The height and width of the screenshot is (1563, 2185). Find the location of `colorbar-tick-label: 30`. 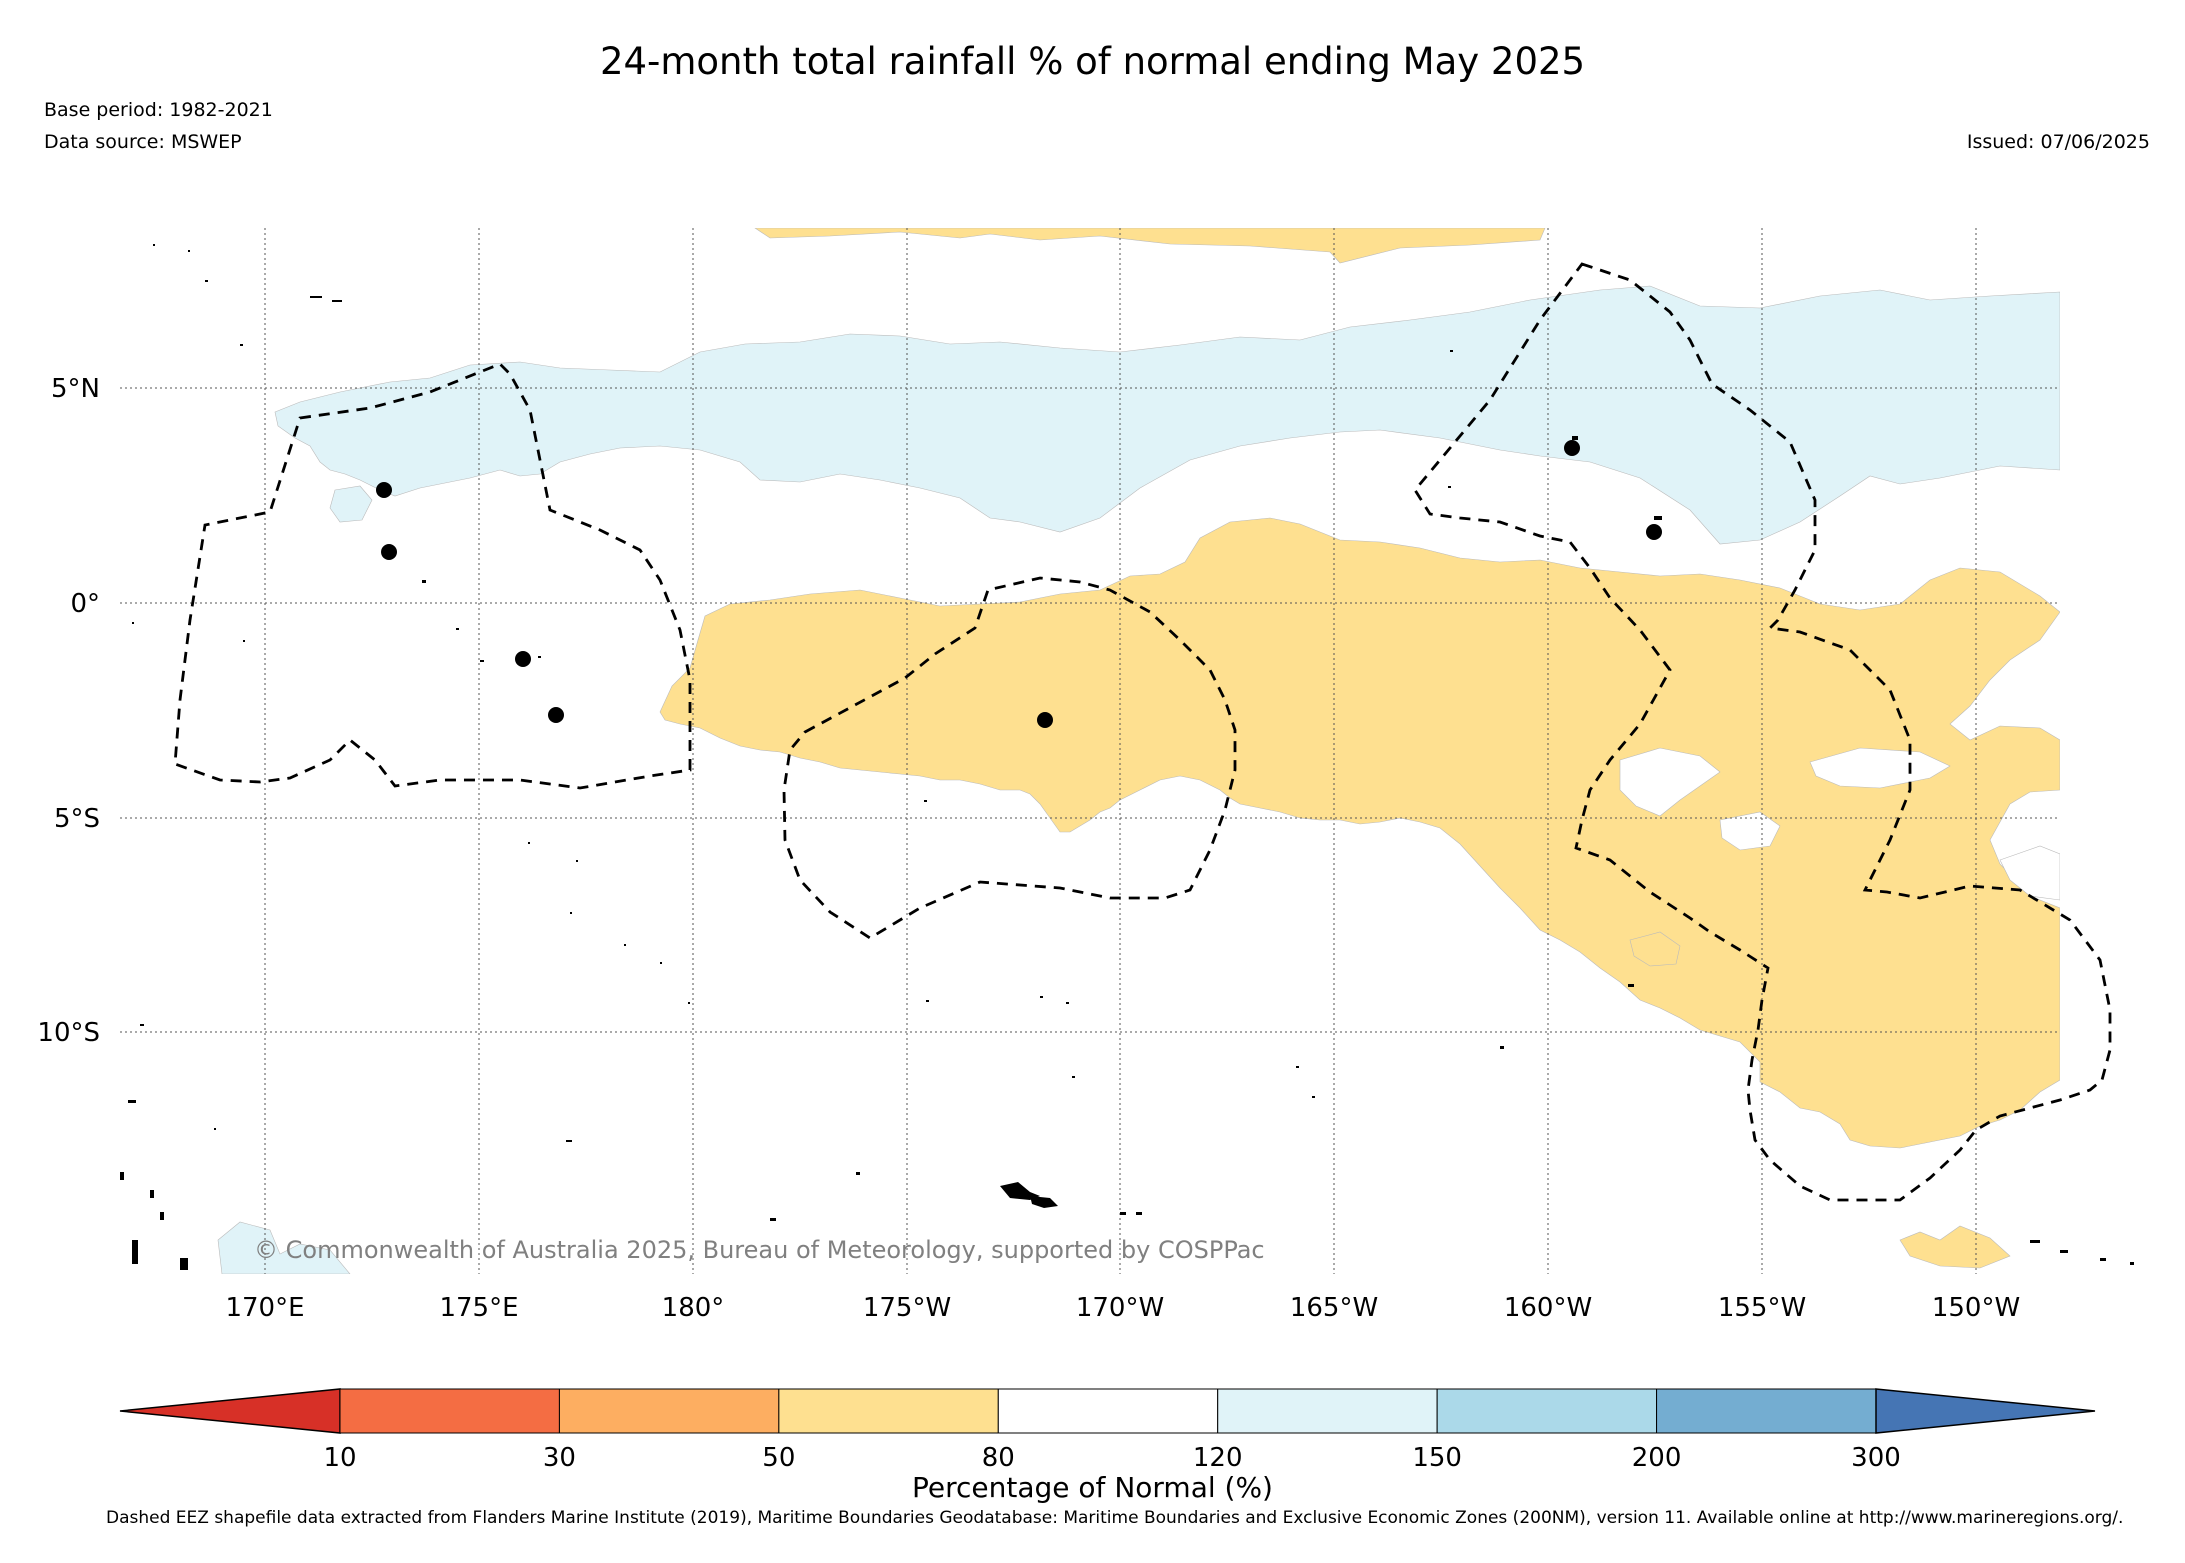

colorbar-tick-label: 30 is located at coordinates (559, 1458).